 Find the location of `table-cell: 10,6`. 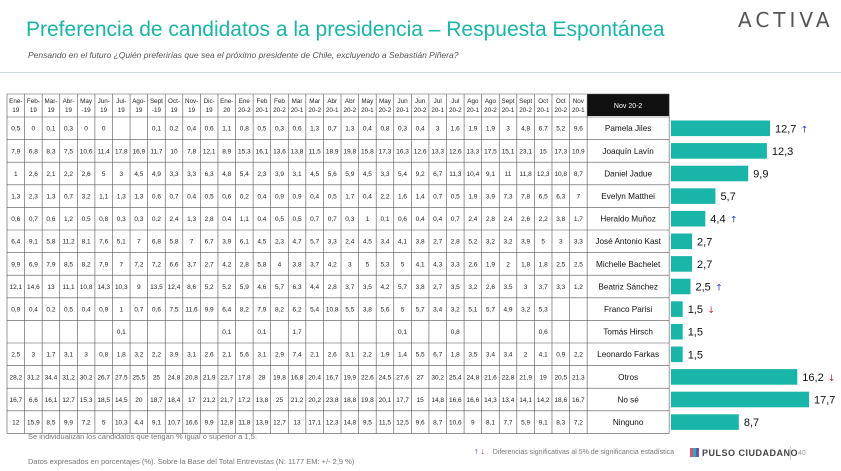

table-cell: 10,6 is located at coordinates (455, 423).